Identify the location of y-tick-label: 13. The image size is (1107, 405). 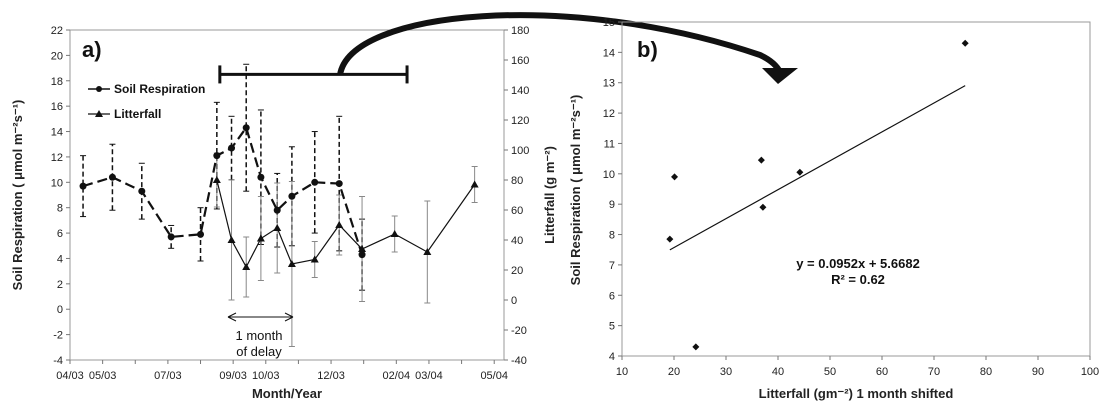
(609, 84).